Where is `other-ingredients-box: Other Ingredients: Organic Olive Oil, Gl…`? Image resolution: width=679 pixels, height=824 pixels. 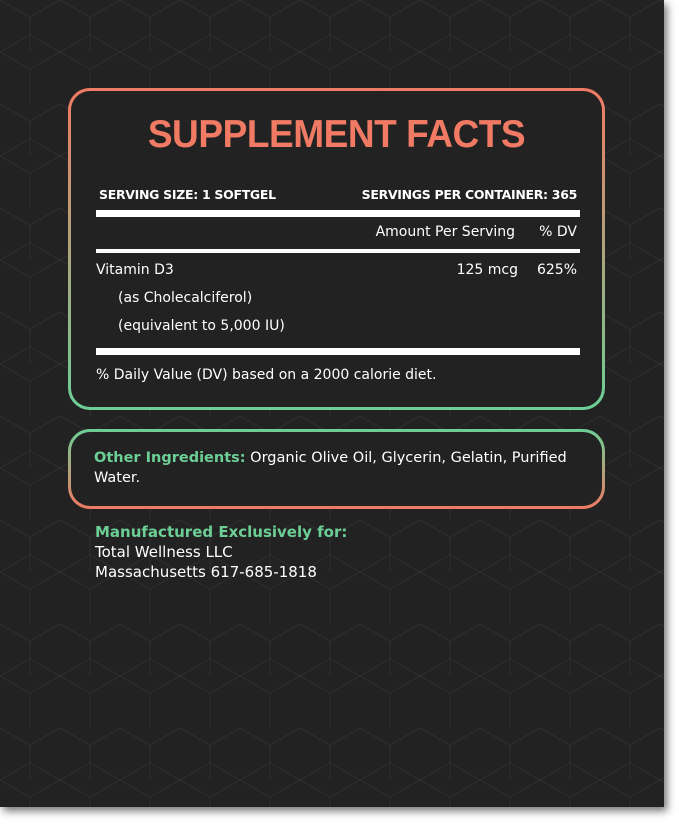 other-ingredients-box: Other Ingredients: Organic Olive Oil, Gl… is located at coordinates (336, 469).